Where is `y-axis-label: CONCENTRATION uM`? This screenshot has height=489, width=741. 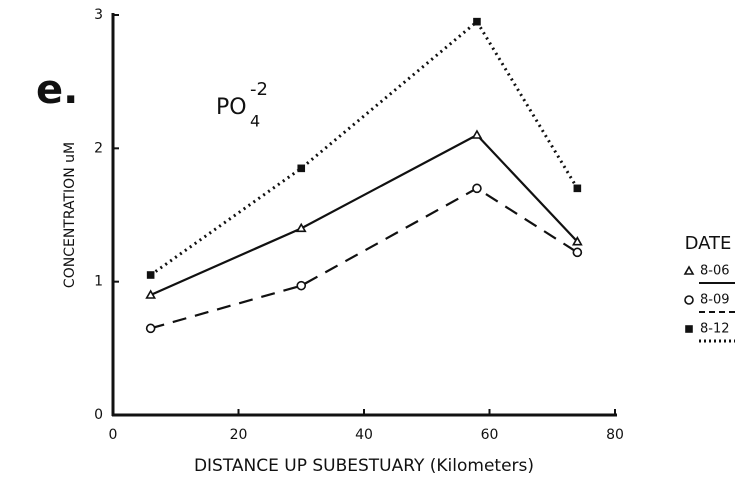
y-axis-label: CONCENTRATION uM is located at coordinates (70, 215).